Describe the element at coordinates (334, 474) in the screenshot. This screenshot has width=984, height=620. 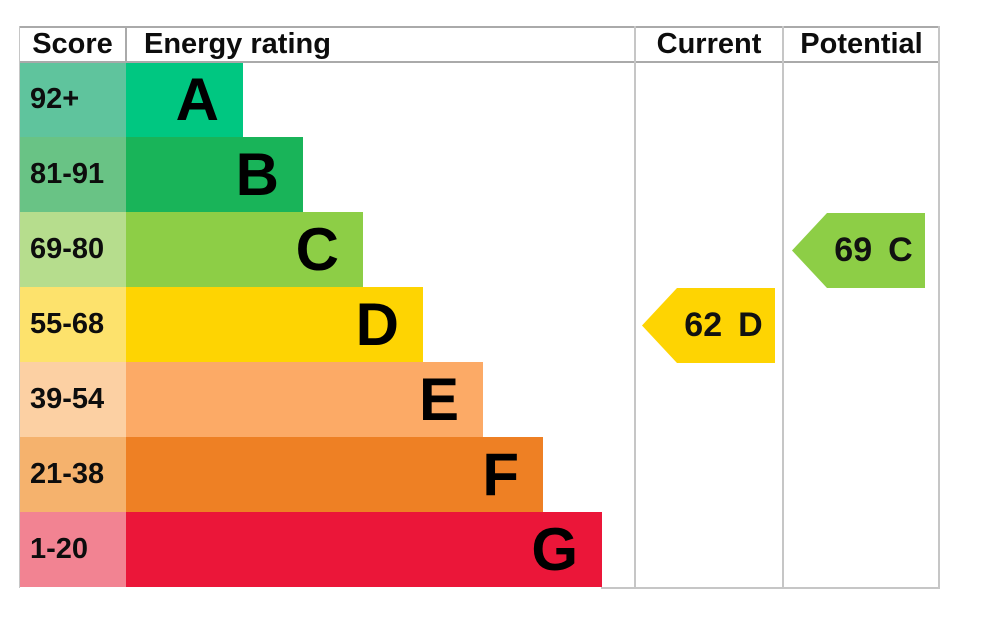
I see `band-bar-f: F` at that location.